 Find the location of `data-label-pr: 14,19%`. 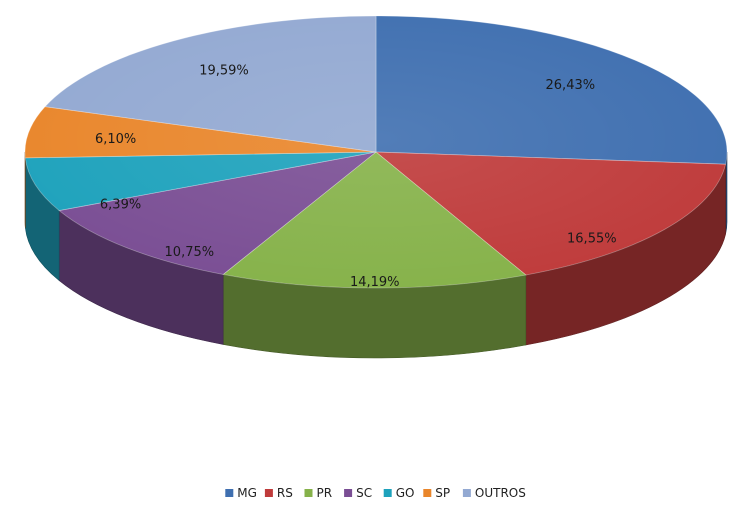

data-label-pr: 14,19% is located at coordinates (375, 282).